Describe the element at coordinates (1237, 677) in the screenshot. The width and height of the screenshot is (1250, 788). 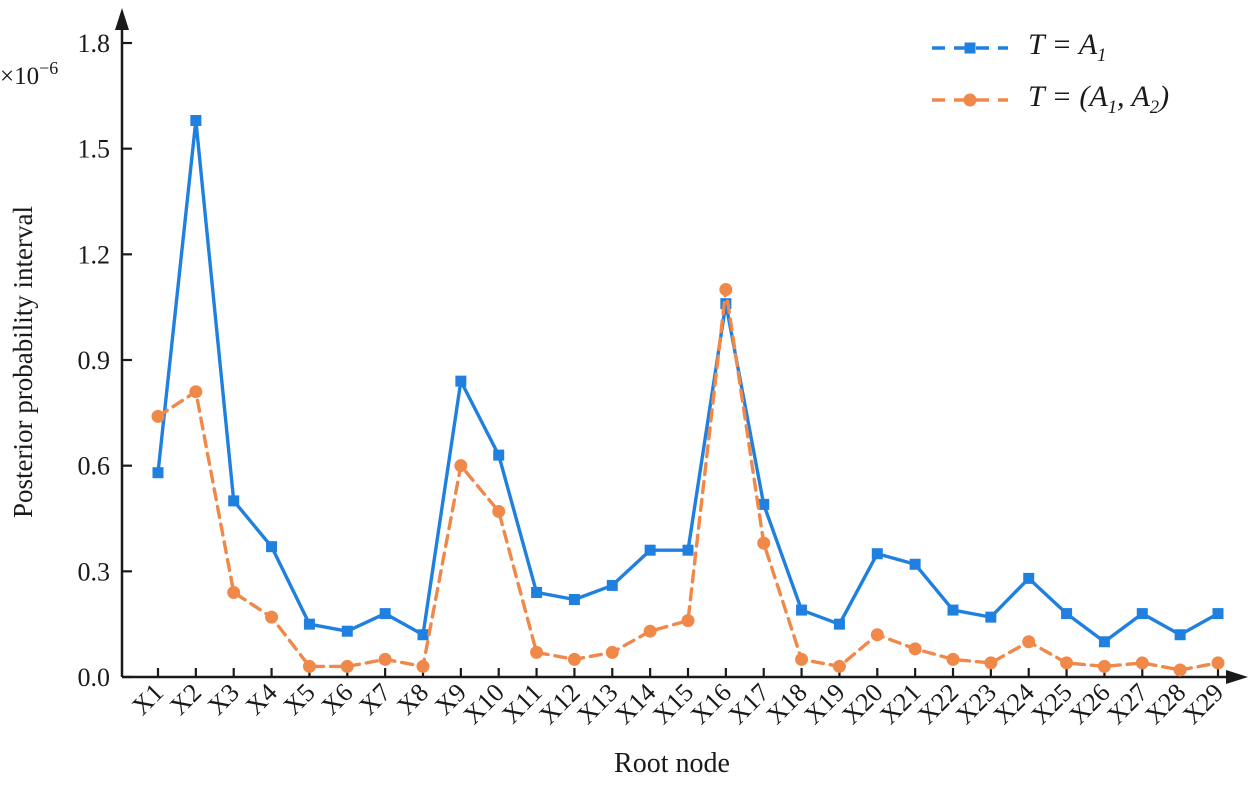
I see `x-axis-arrow` at that location.